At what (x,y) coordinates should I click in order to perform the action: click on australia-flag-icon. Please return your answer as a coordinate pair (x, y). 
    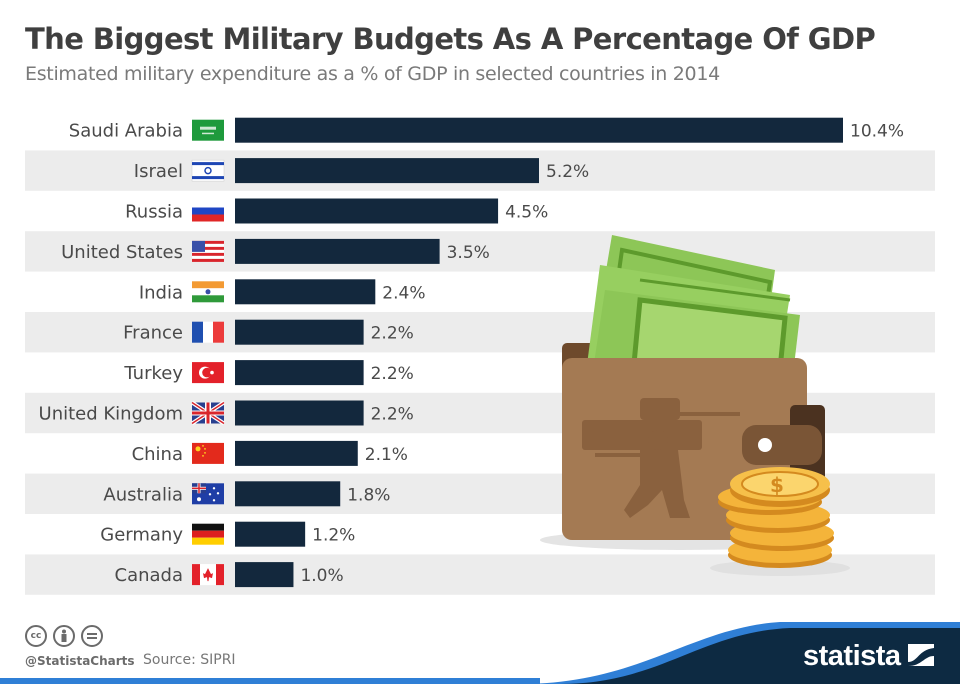
    Looking at the image, I should click on (208, 494).